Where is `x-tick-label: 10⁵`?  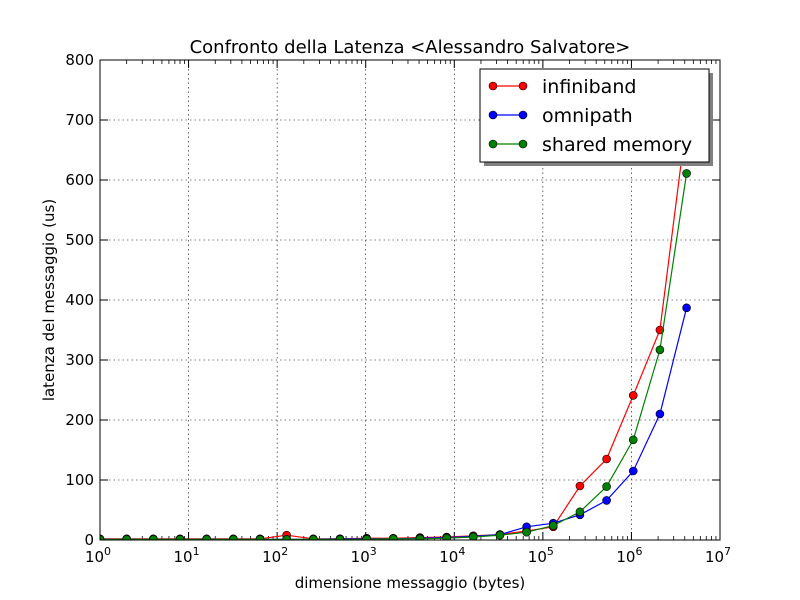 x-tick-label: 10⁵ is located at coordinates (541, 555).